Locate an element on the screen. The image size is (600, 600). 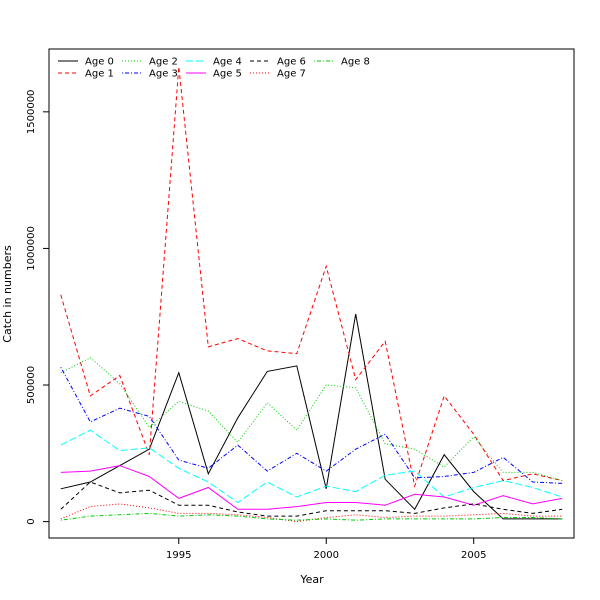
x-tick-label: 1995 is located at coordinates (178, 555).